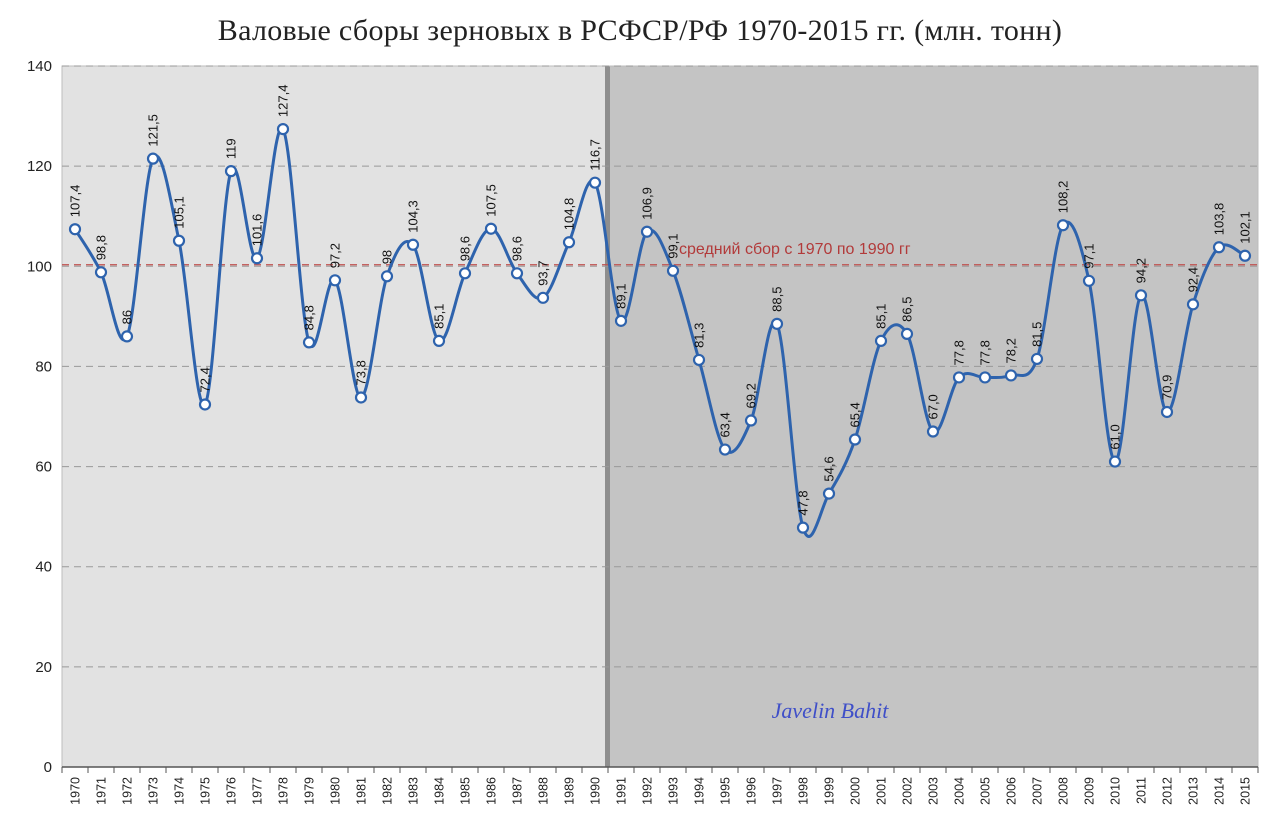 This screenshot has height=829, width=1280. I want to click on y-tick-label: 40, so click(43, 567).